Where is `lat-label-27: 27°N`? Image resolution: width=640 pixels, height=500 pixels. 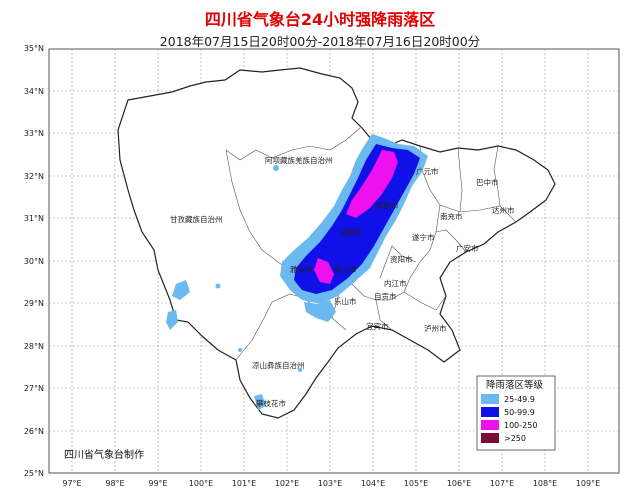
lat-label-27: 27°N is located at coordinates (34, 388).